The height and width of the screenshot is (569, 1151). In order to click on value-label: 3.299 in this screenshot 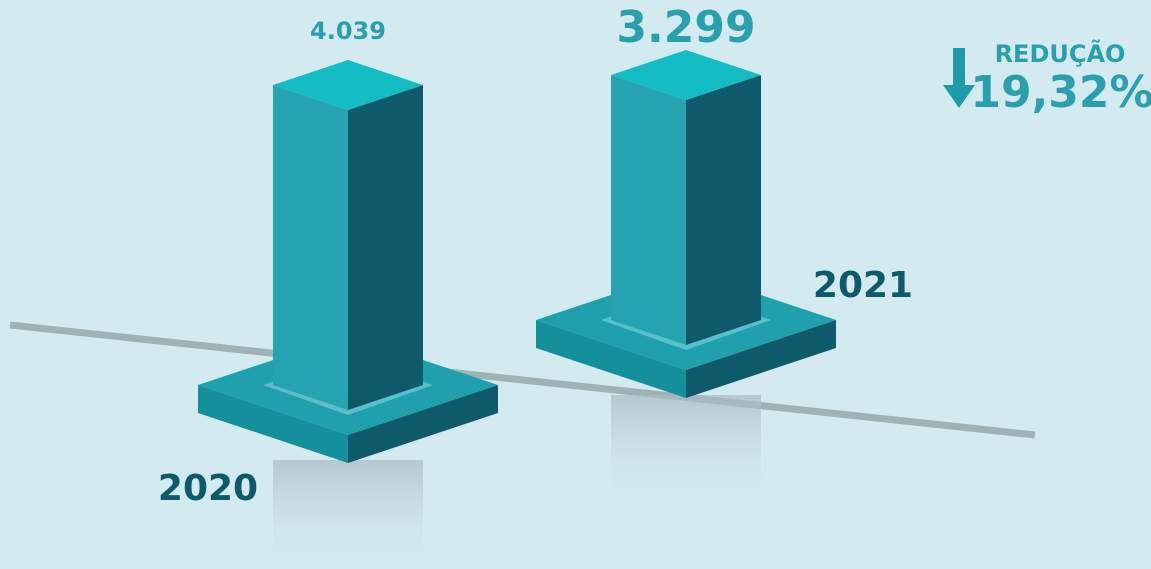, I will do `click(685, 27)`.